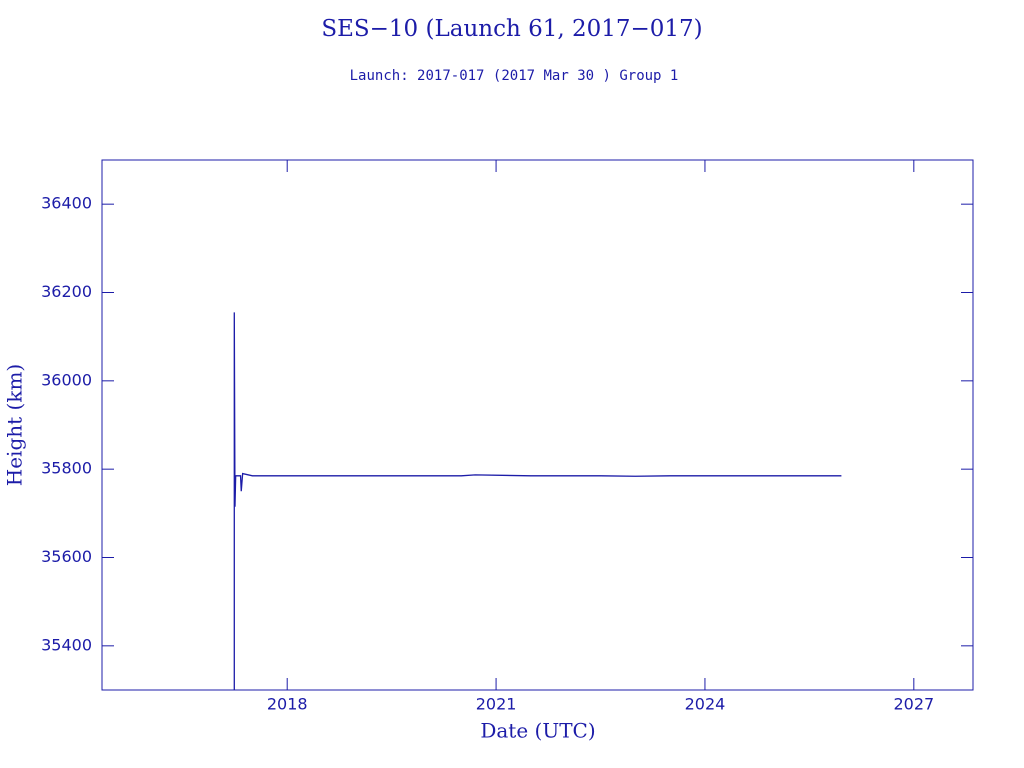 The width and height of the screenshot is (1024, 768). I want to click on y-axis-label: Height (km), so click(15, 425).